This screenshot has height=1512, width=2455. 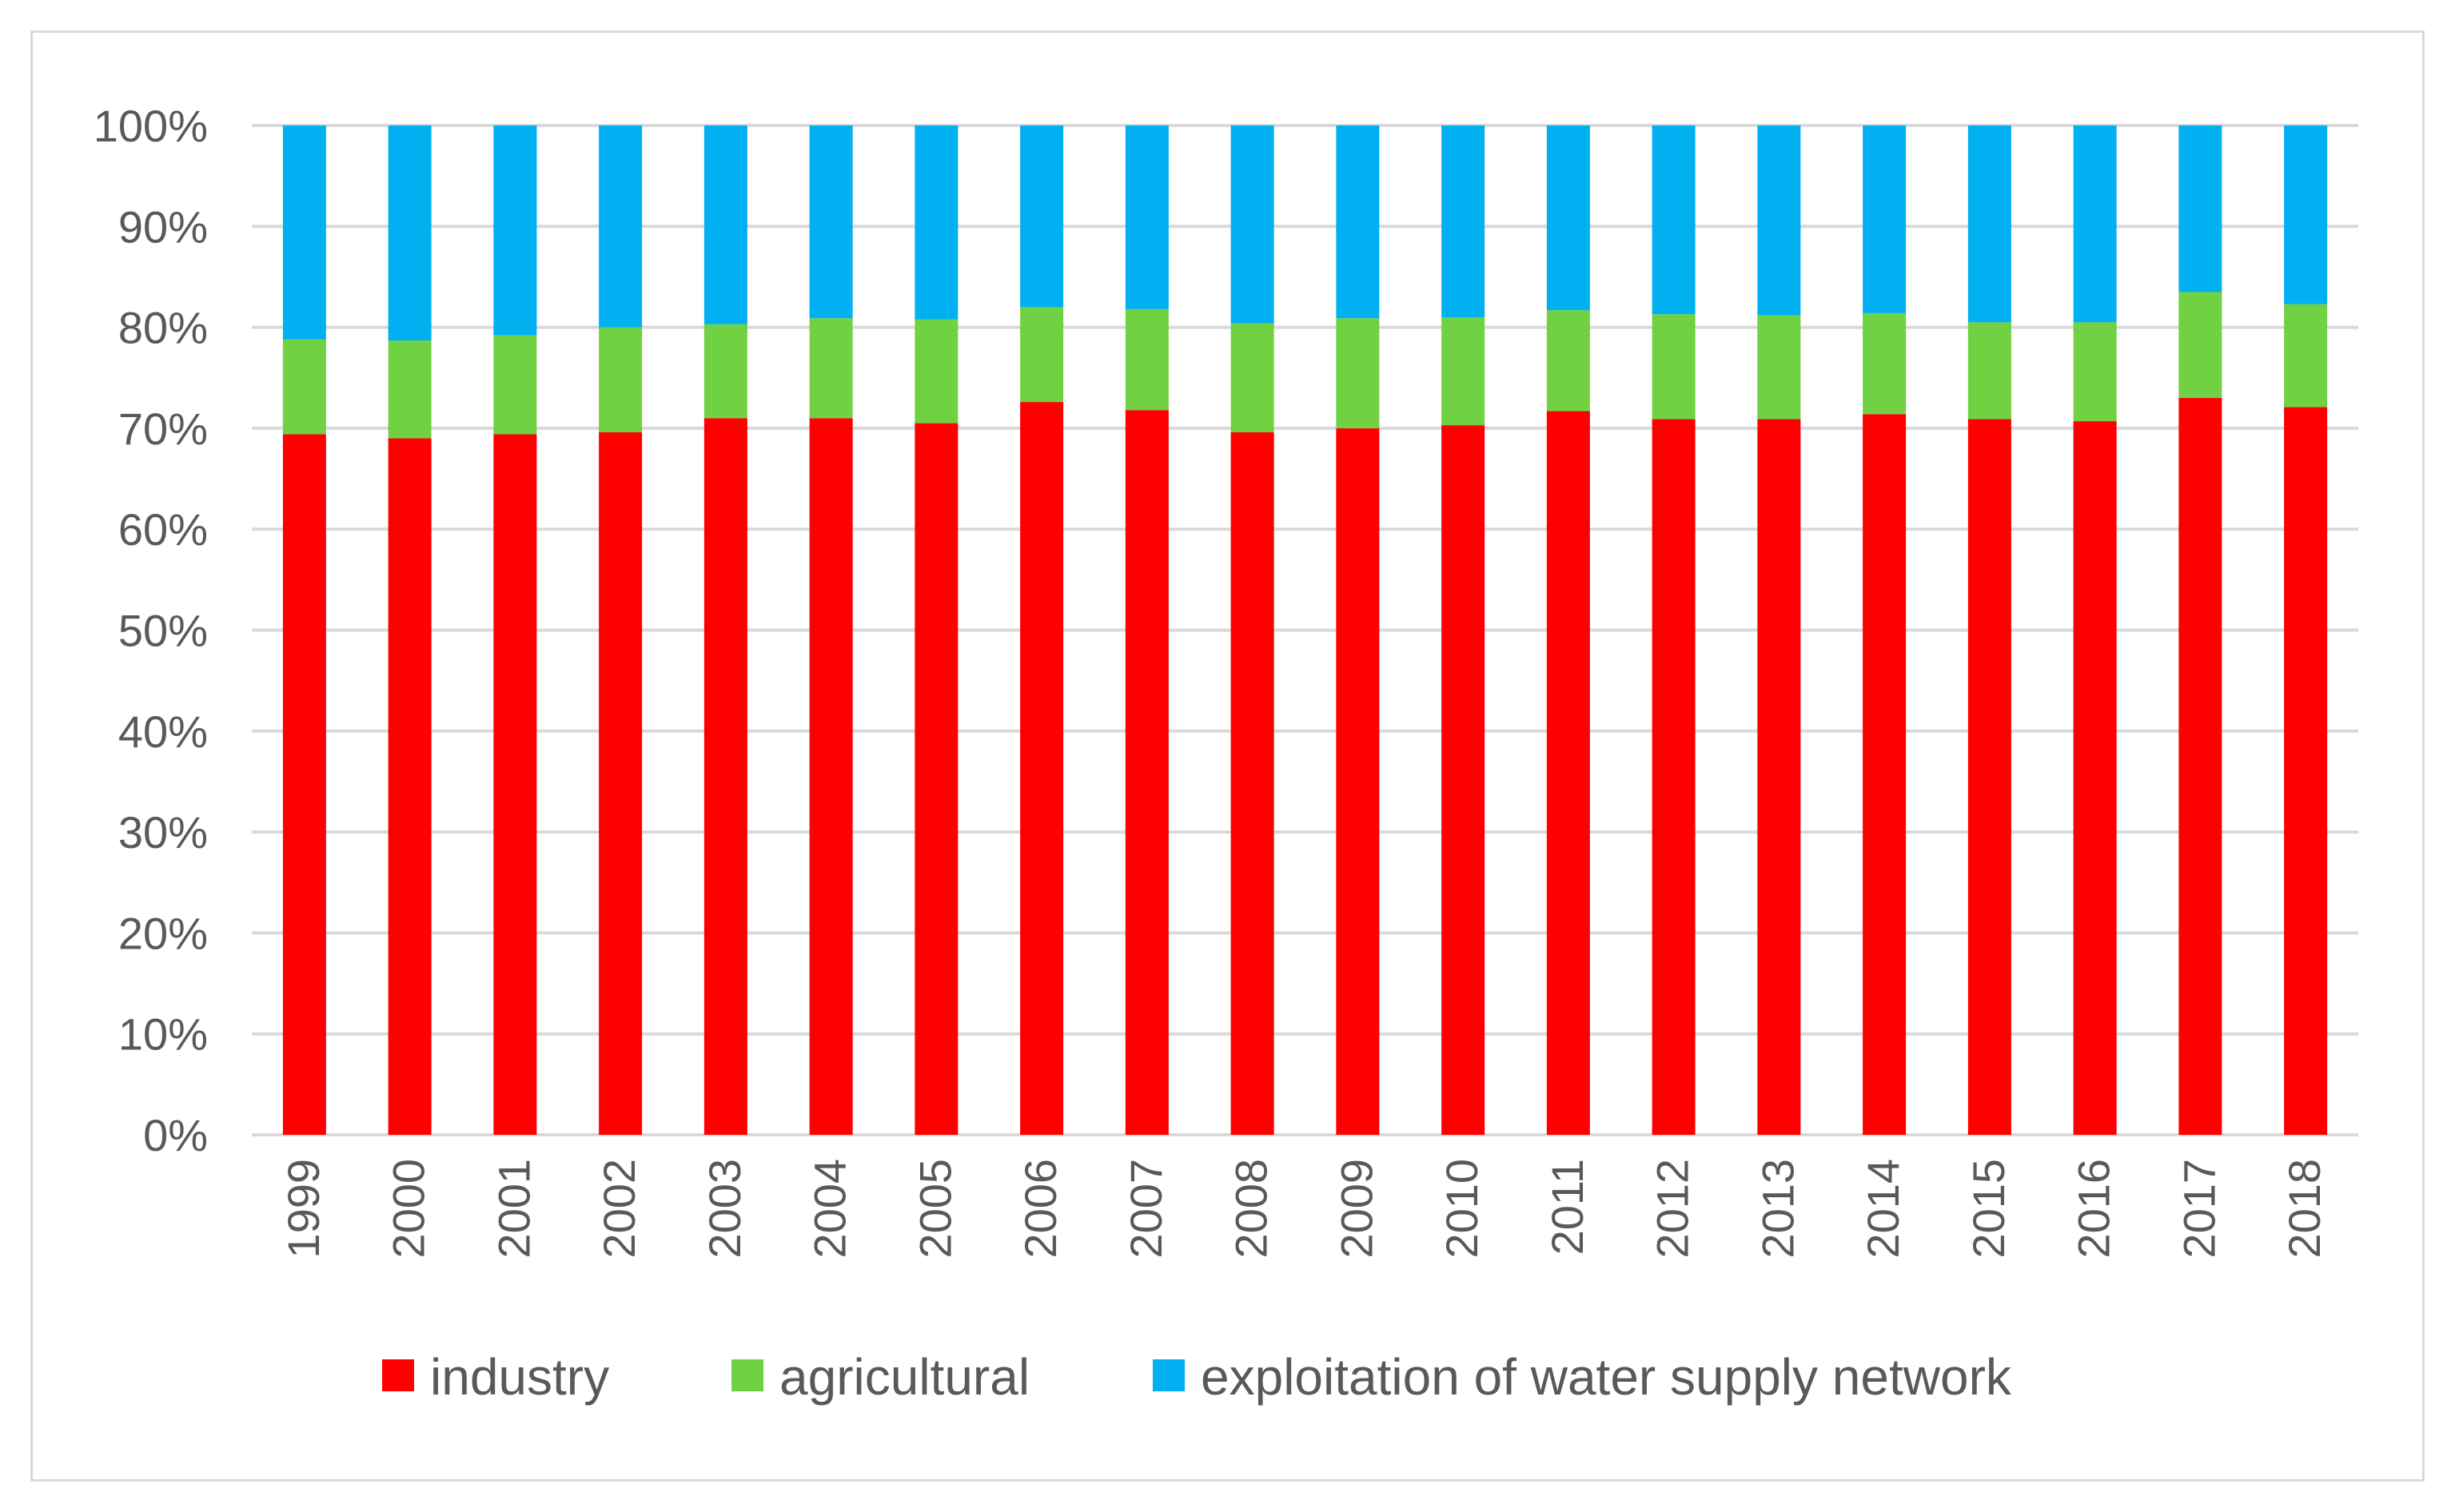 I want to click on bar-exploitation-of-water-supply-network-2009, so click(x=1358, y=222).